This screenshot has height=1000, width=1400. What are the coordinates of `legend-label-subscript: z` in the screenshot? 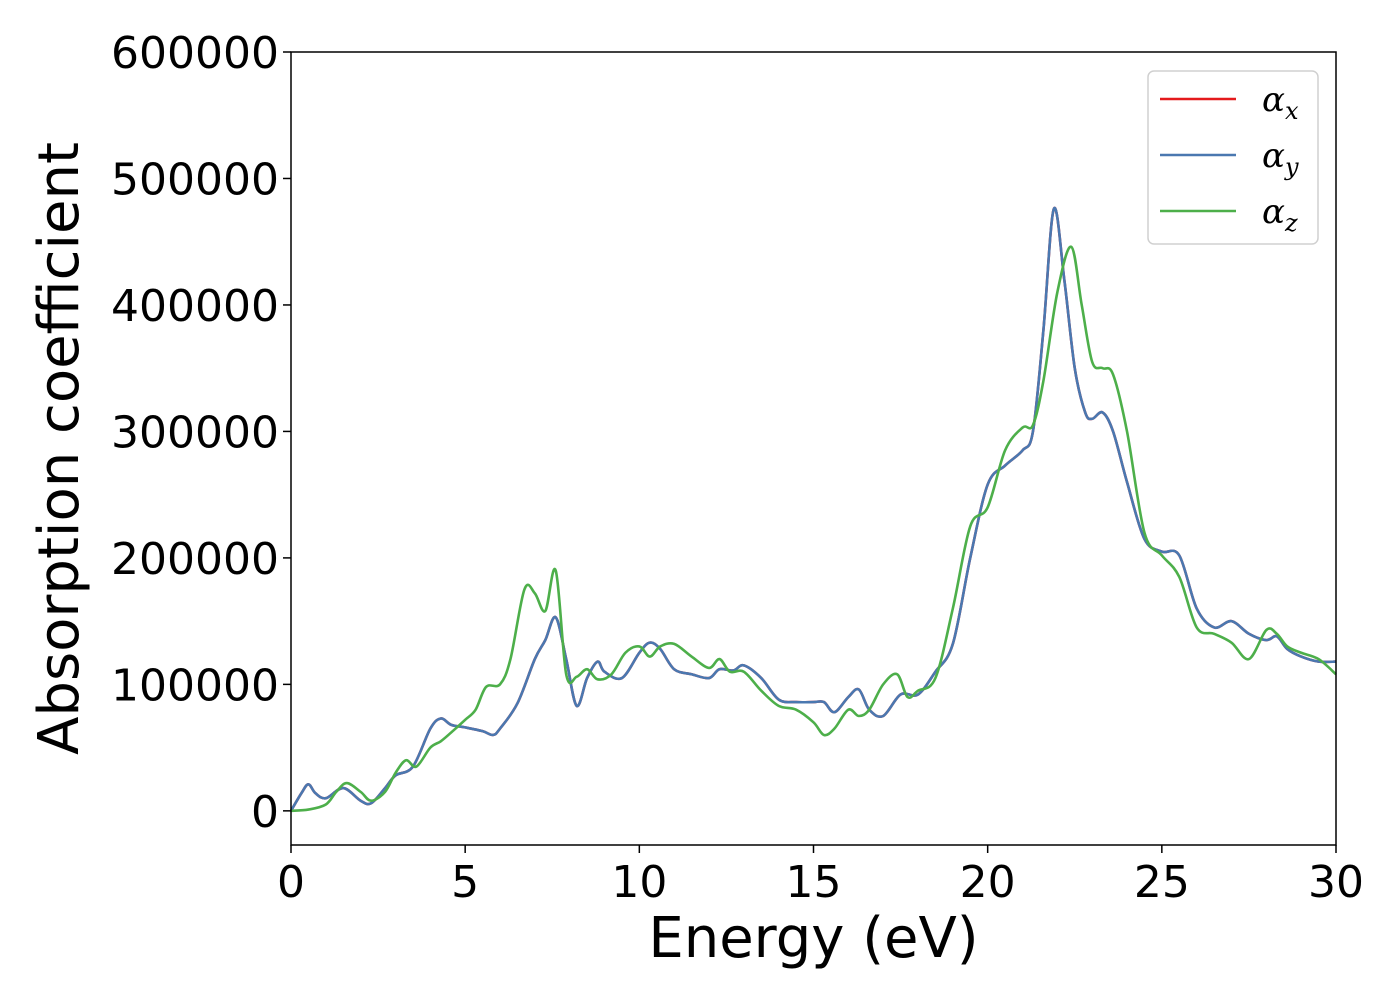 It's located at (1291, 223).